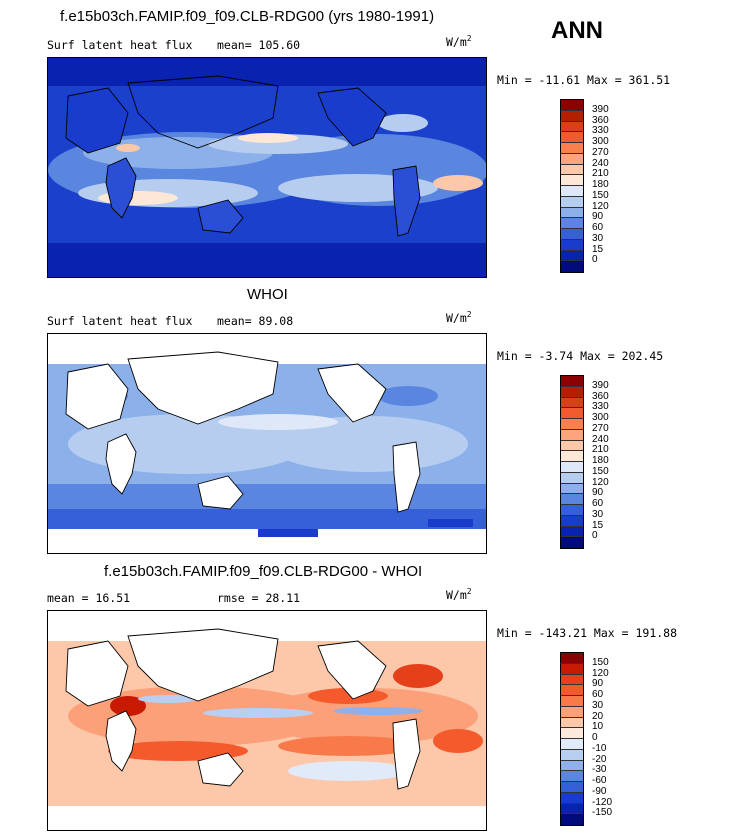 This screenshot has width=733, height=835. Describe the element at coordinates (602, 813) in the screenshot. I see `colorbar-tick-label: -150` at that location.